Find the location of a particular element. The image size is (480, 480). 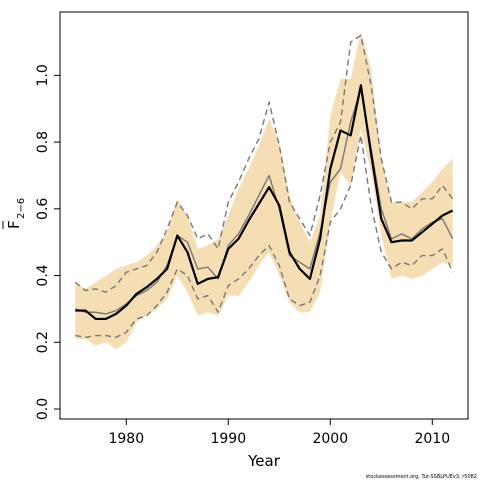

x-axis: 1980 1990 2000 2010 is located at coordinates (279, 433).